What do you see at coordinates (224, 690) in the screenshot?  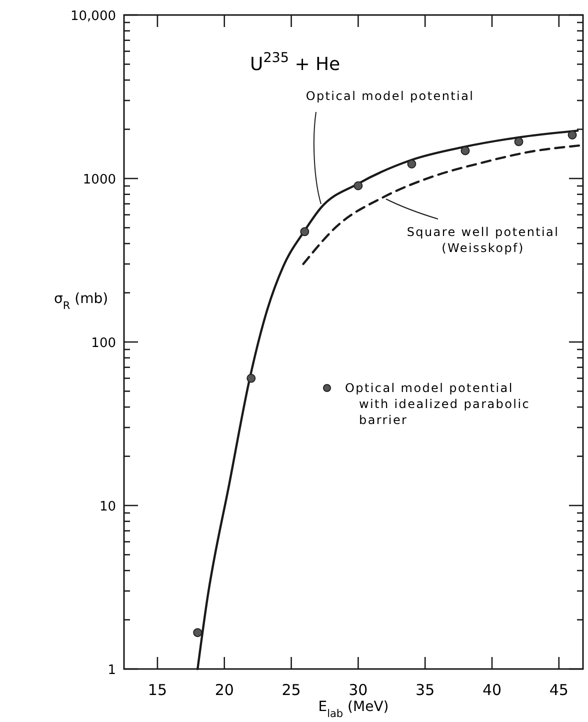 I see `x-tick-label: 20` at bounding box center [224, 690].